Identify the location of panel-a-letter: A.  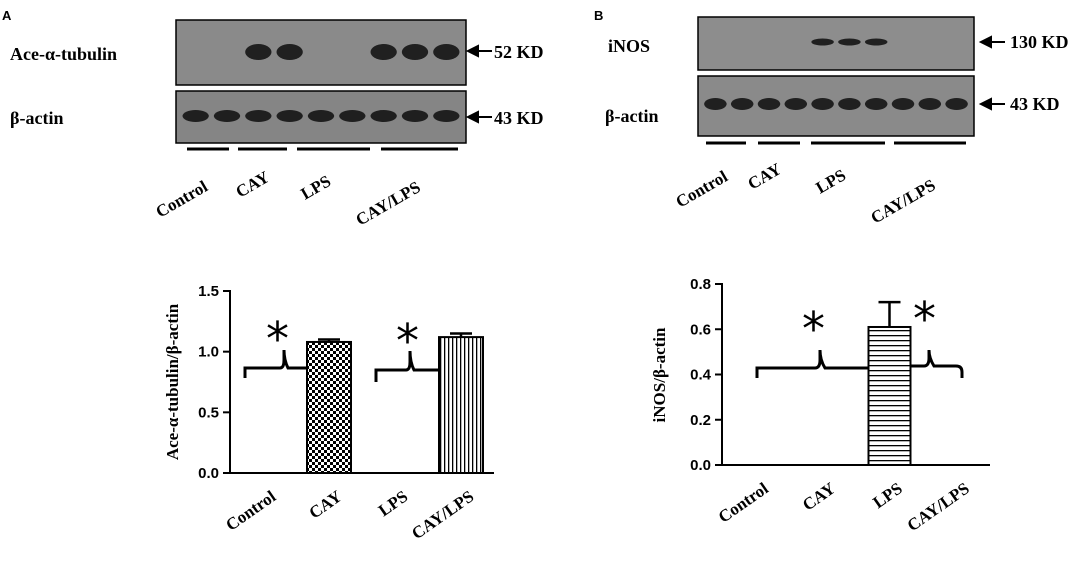
(7, 15).